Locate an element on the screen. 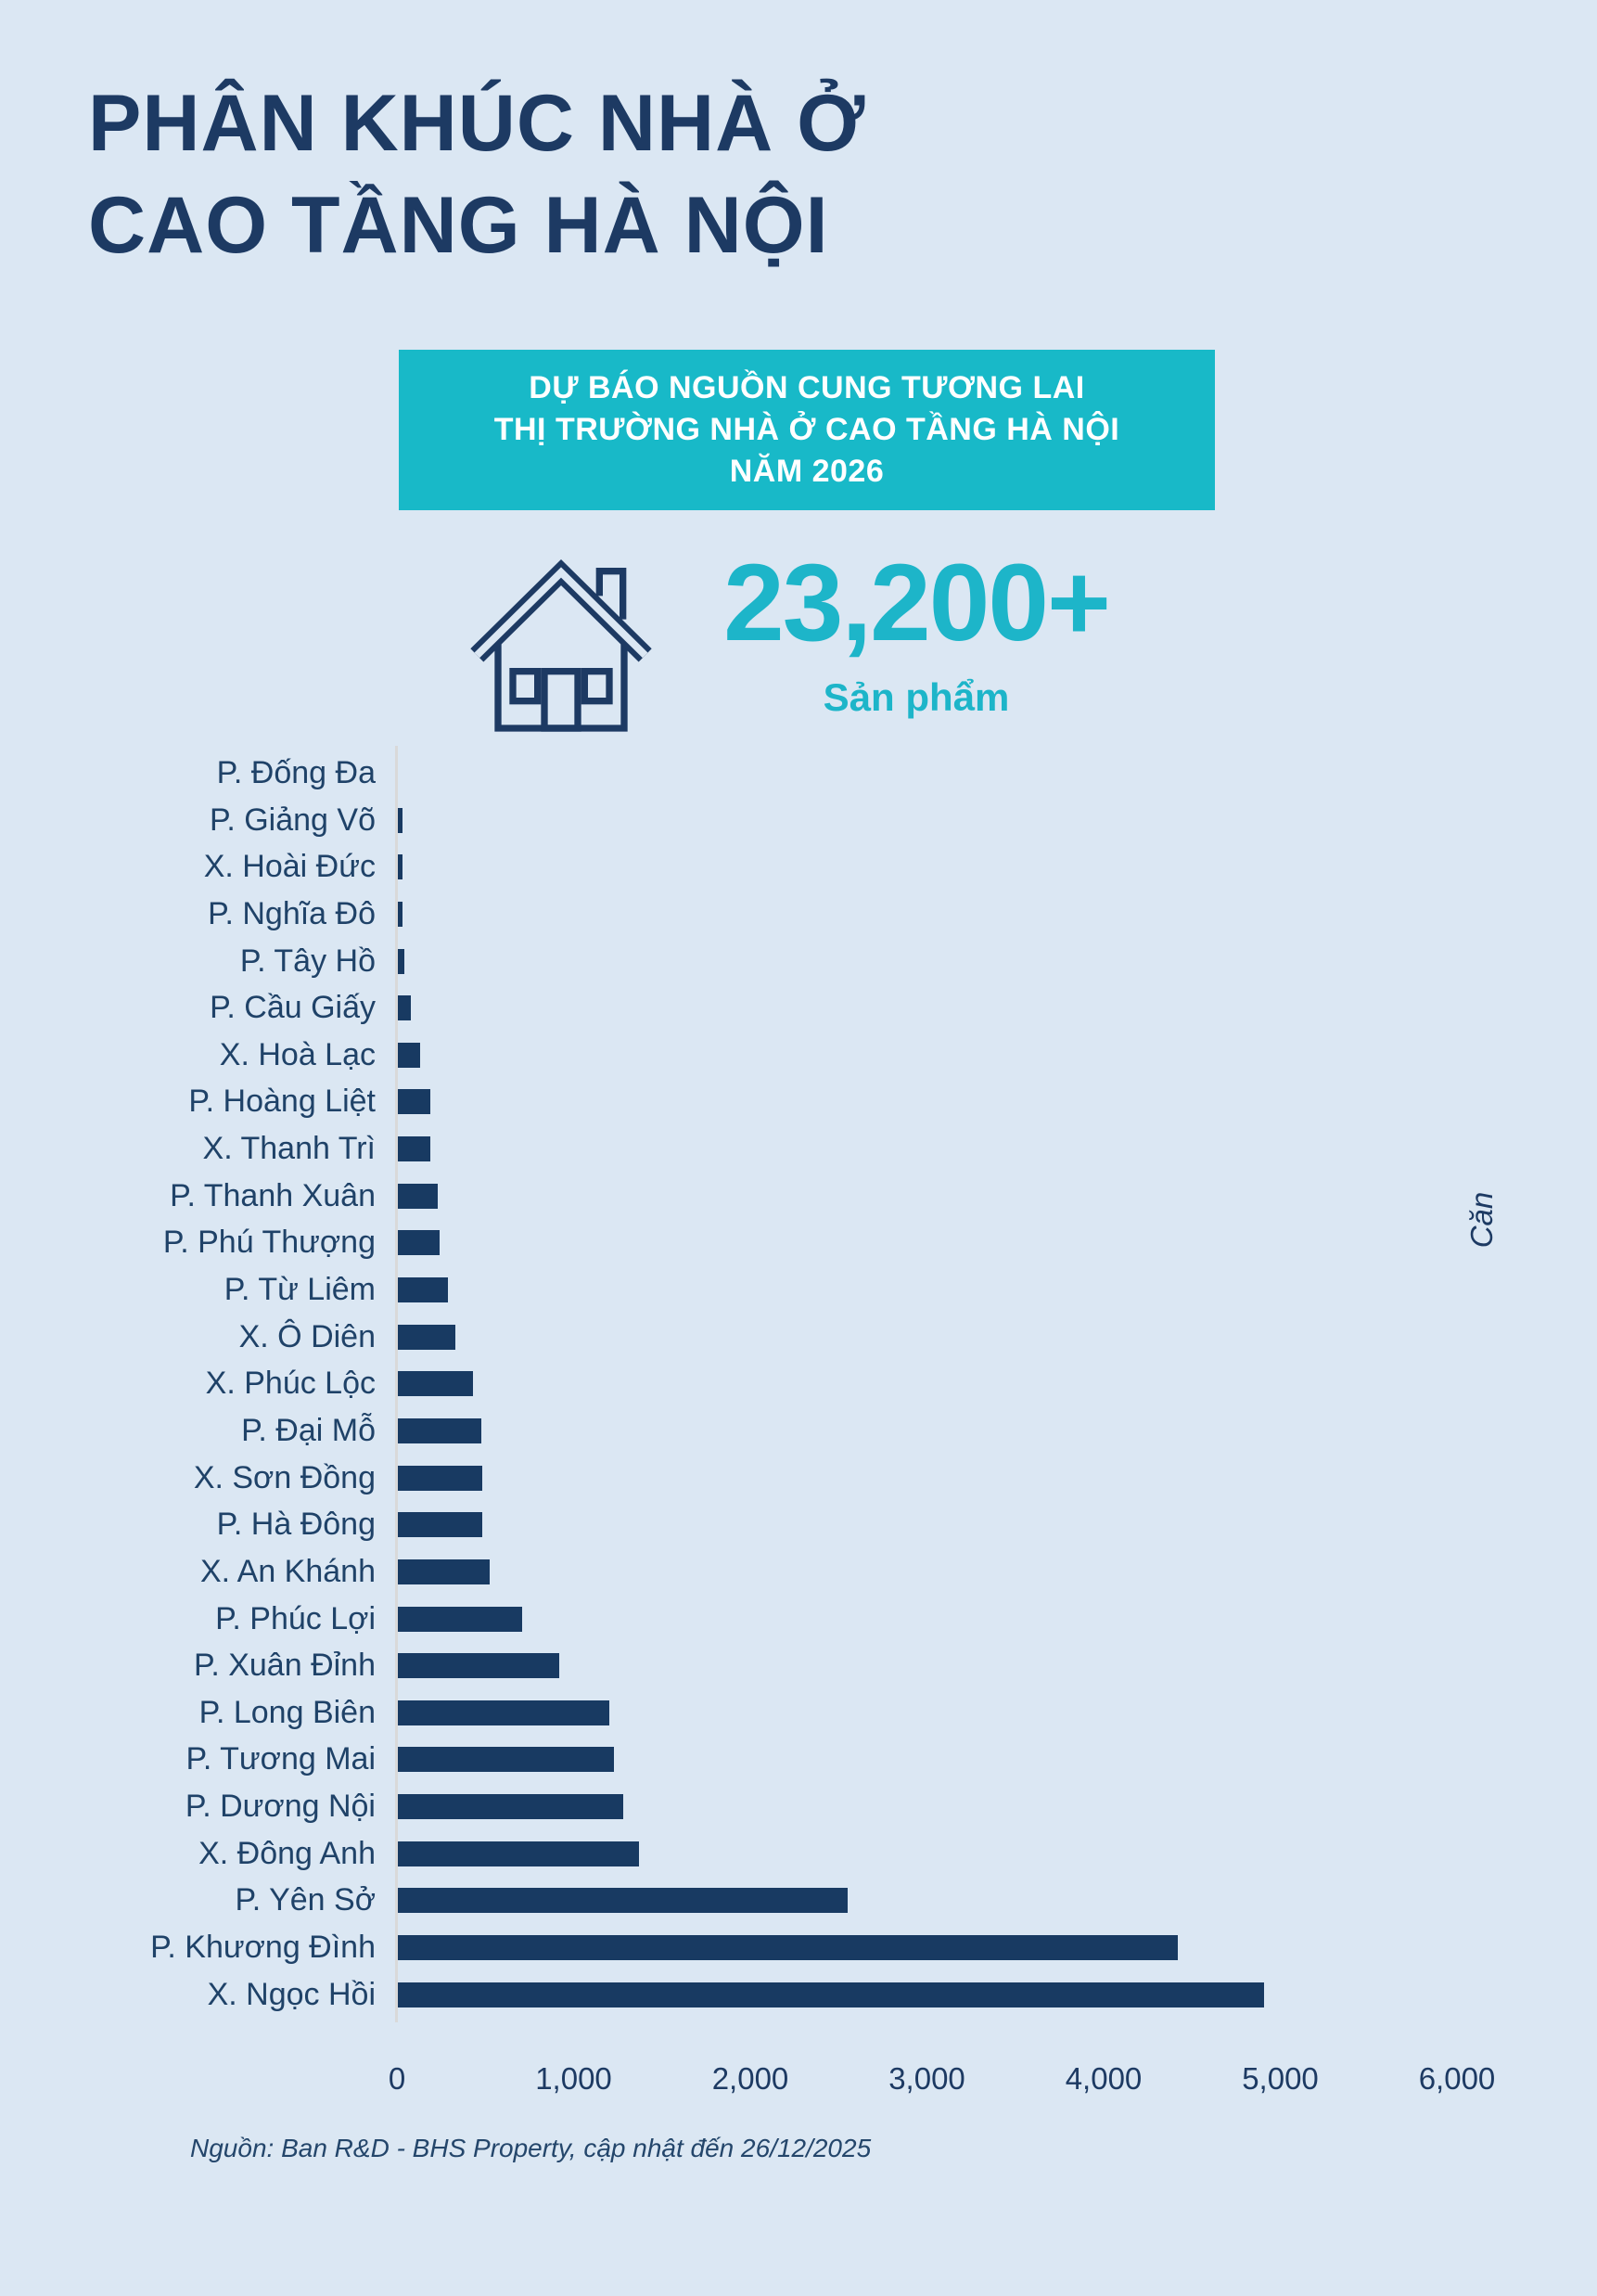 The image size is (1597, 2296). category-label: P. Tây Hồ is located at coordinates (307, 961).